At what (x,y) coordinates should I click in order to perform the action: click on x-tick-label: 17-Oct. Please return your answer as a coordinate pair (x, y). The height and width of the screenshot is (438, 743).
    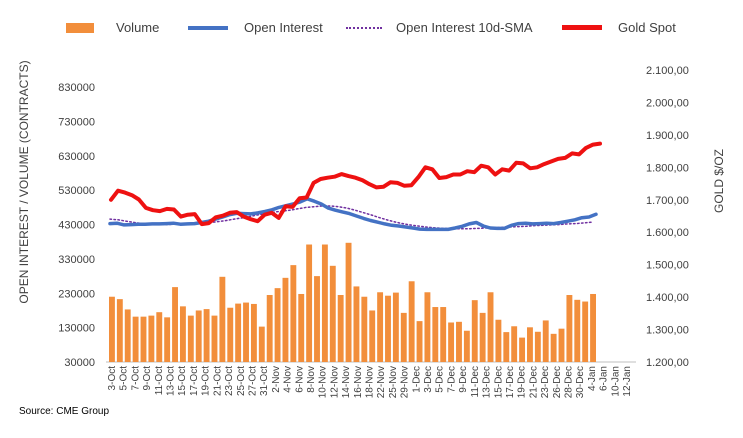
    Looking at the image, I should click on (194, 381).